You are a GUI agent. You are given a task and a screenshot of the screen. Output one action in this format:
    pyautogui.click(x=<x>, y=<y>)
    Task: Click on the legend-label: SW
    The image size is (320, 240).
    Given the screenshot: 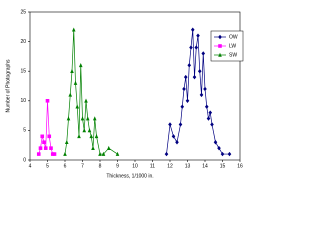 What is the action you would take?
    pyautogui.click(x=233, y=55)
    